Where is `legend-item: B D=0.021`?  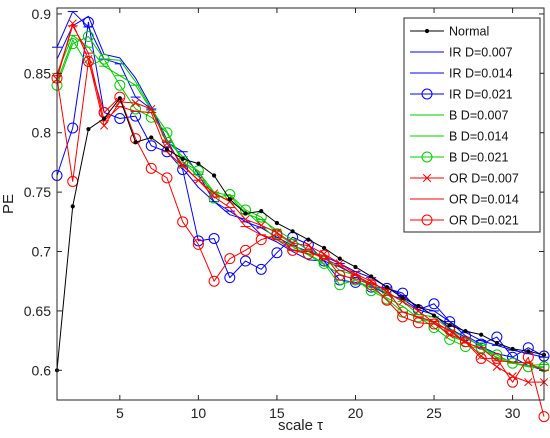
legend-item: B D=0.021 is located at coordinates (459, 158).